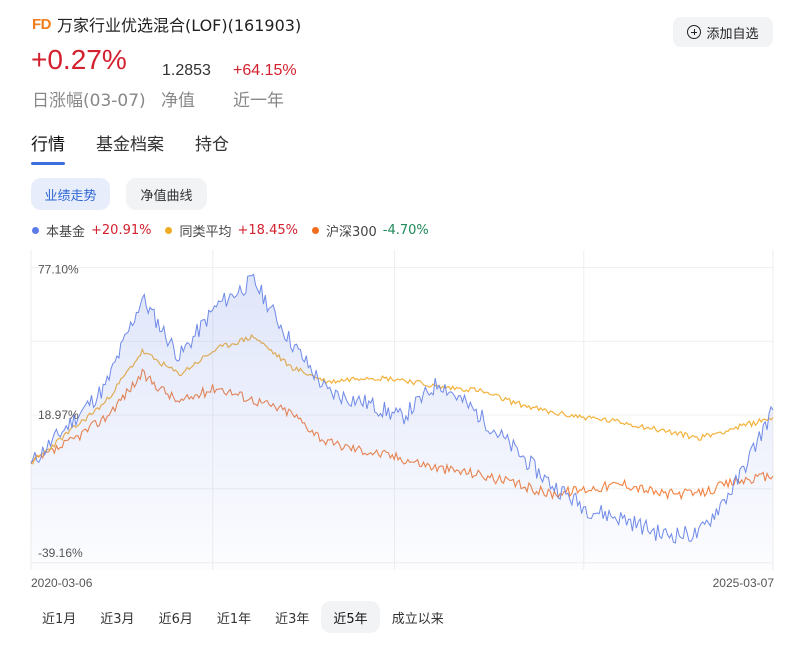 The image size is (812, 666). What do you see at coordinates (351, 232) in the screenshot?
I see `legend-name-index: 沪深300` at bounding box center [351, 232].